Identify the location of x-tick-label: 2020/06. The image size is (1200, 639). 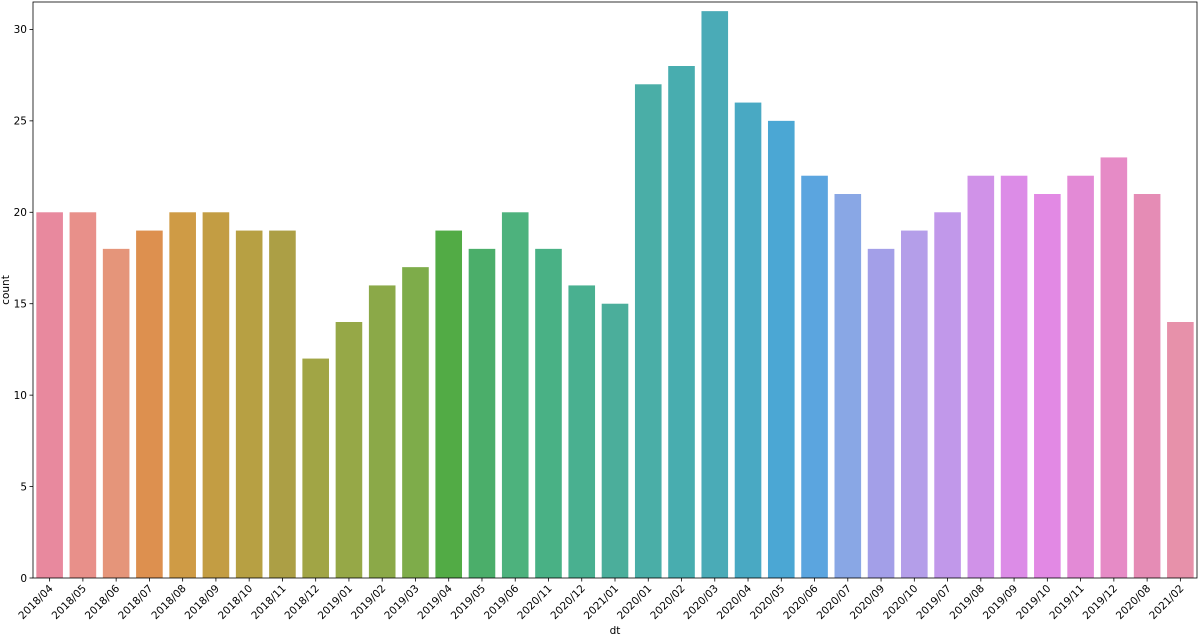
(801, 602).